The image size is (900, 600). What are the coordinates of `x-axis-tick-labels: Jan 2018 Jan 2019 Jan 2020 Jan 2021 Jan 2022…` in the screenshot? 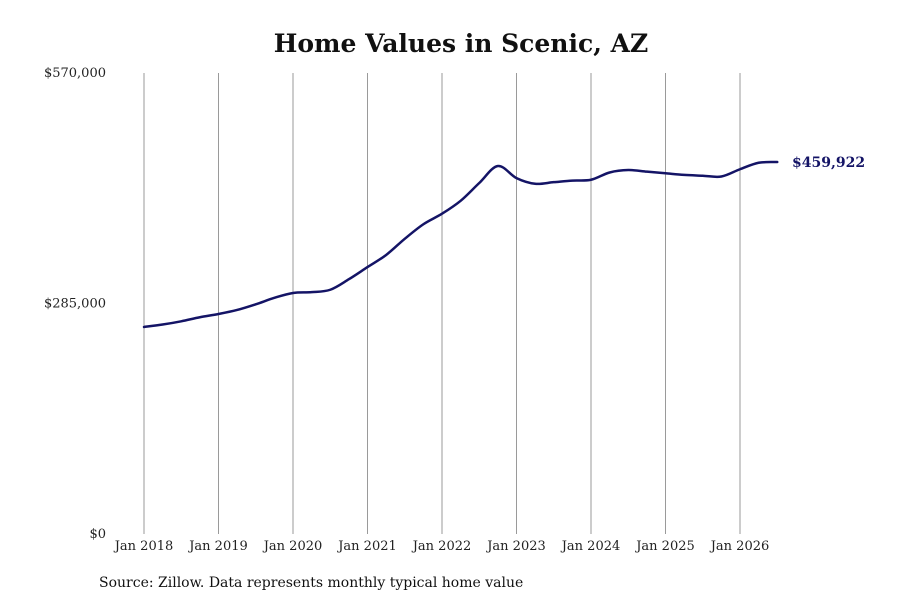 It's located at (441, 546).